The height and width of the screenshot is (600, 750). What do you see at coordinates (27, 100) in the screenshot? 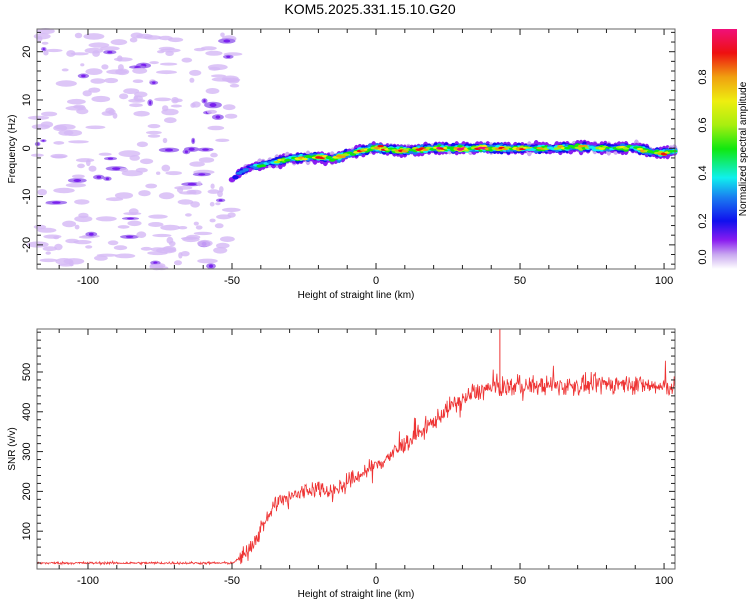
I see `y-tick-label: 10` at bounding box center [27, 100].